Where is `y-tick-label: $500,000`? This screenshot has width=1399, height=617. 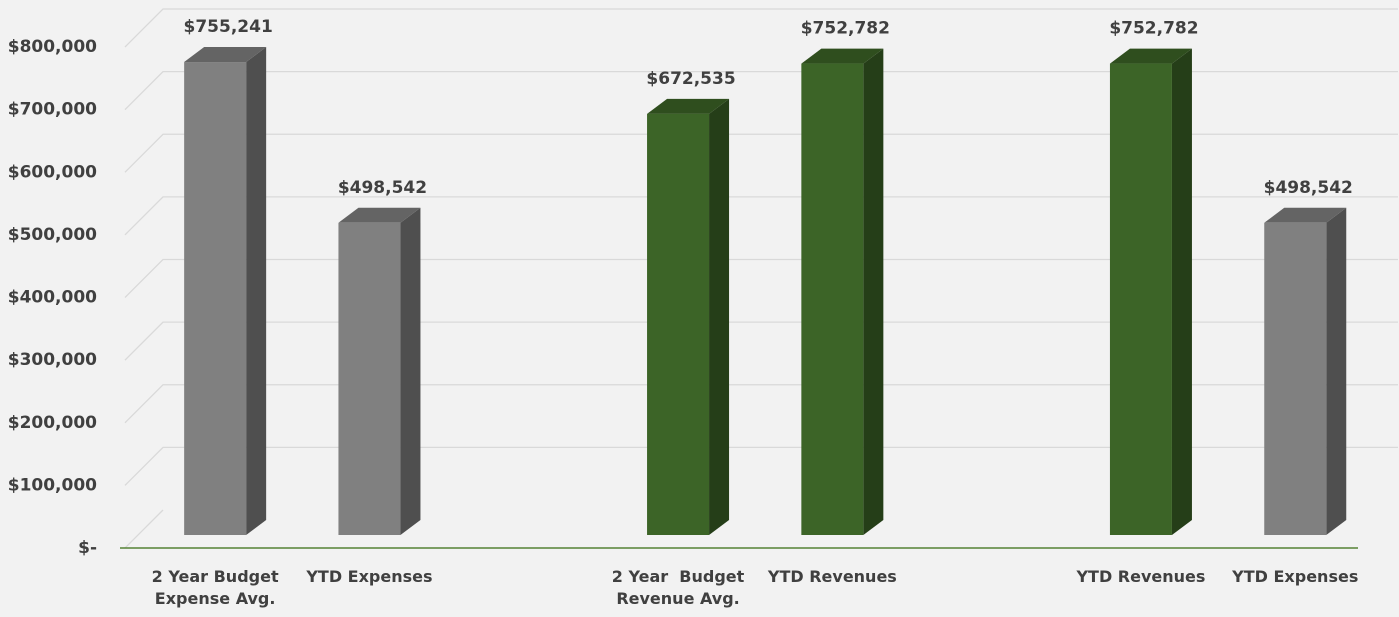 y-tick-label: $500,000 is located at coordinates (52, 235).